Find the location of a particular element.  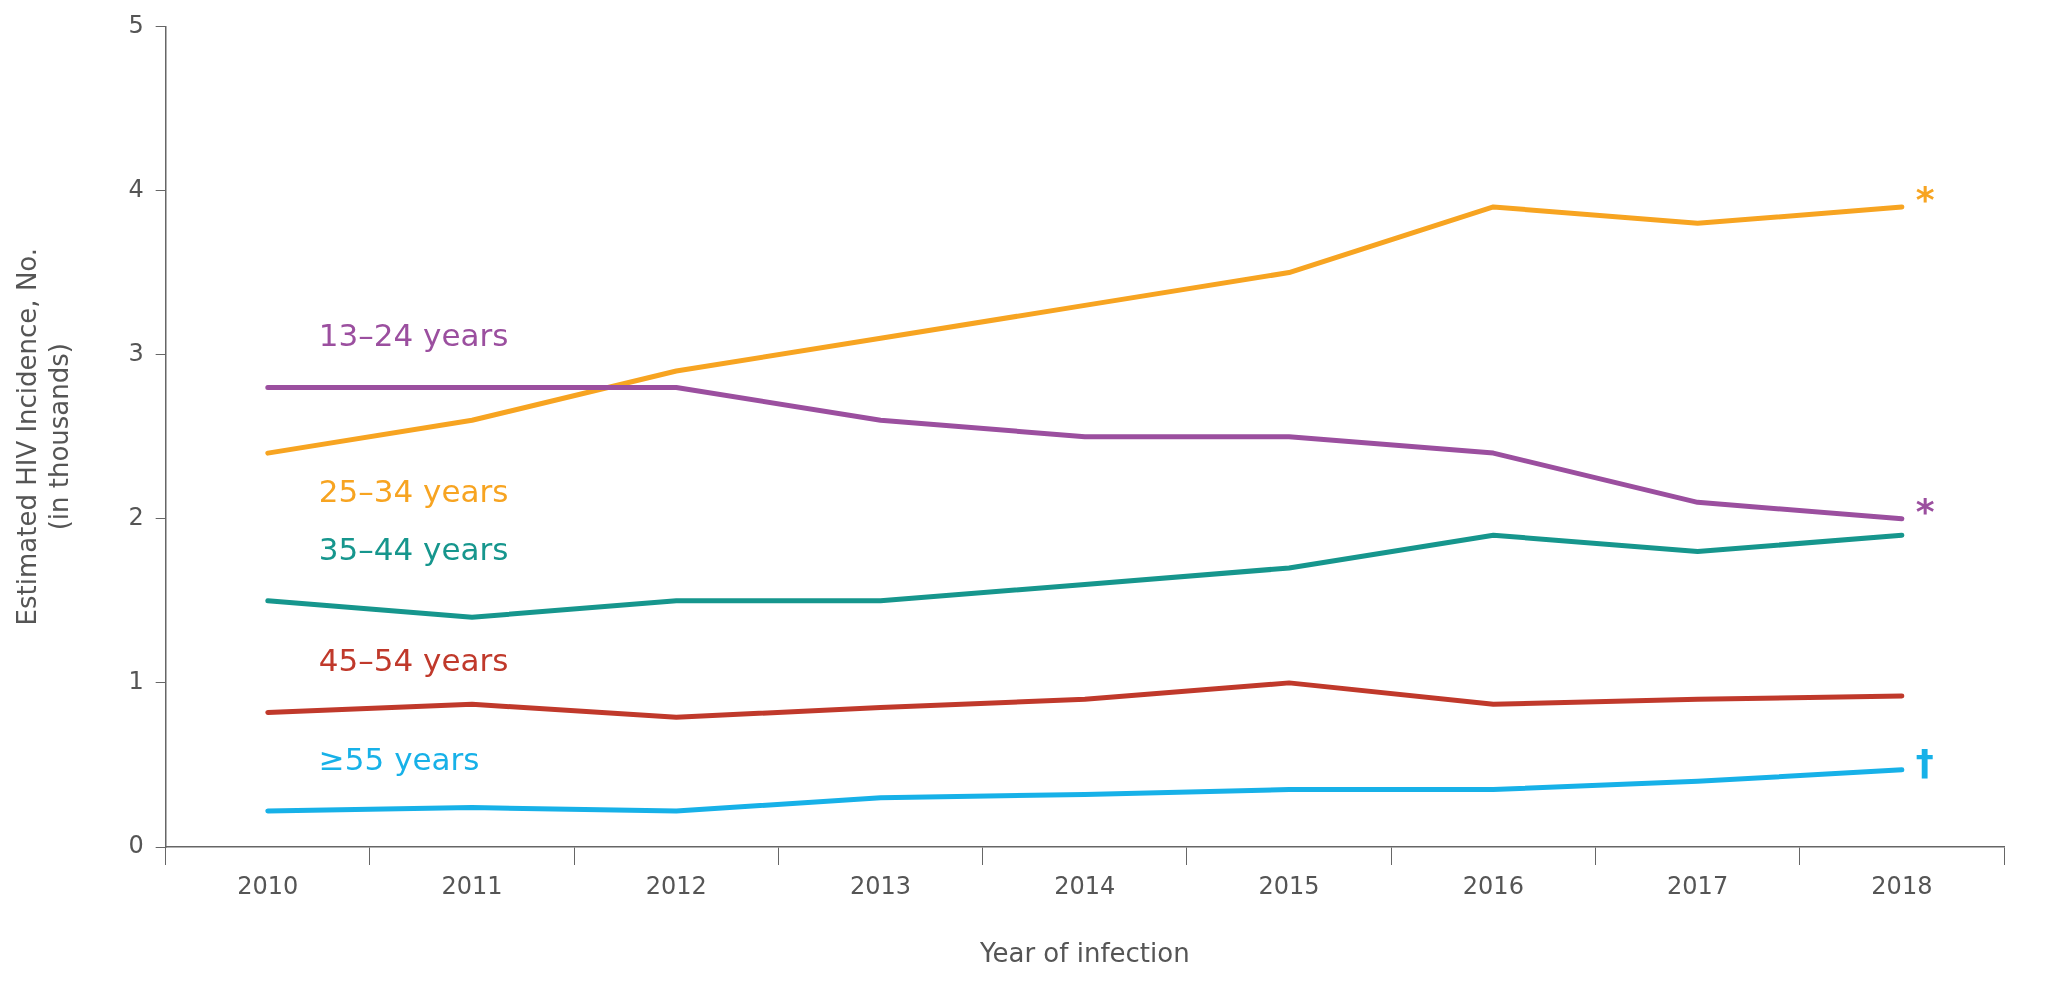

y-axis-title: Estimated HIV Incidence, No. (in thousands) is located at coordinates (43, 436).